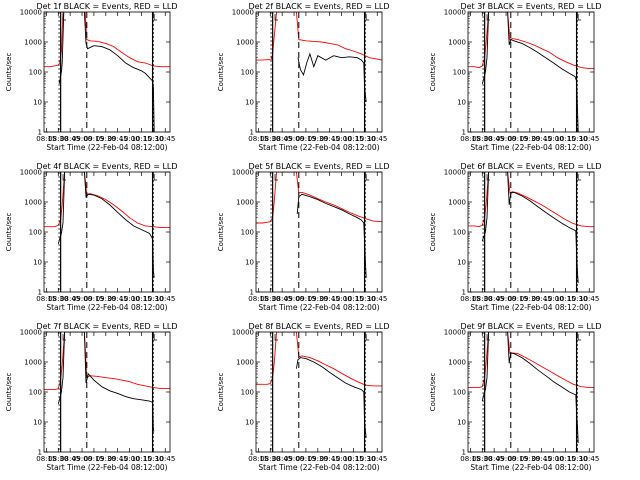 This screenshot has width=640, height=480. What do you see at coordinates (318, 326) in the screenshot?
I see `chart-title: Det 8f BLACK = Events, RED = LLD` at bounding box center [318, 326].